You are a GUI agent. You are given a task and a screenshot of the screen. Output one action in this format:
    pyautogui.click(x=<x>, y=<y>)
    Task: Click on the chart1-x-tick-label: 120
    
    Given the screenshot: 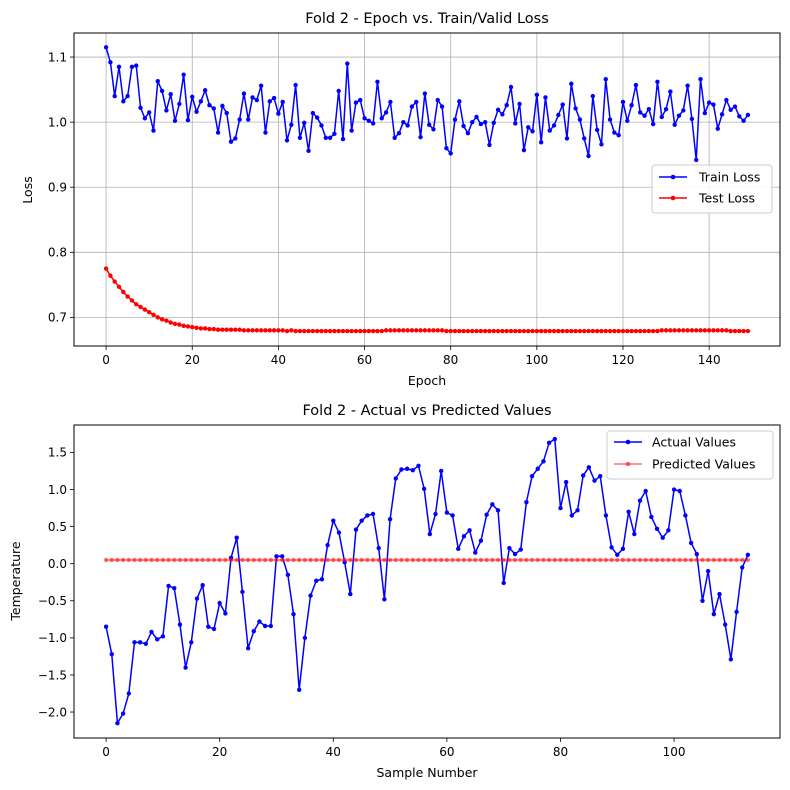 What is the action you would take?
    pyautogui.click(x=623, y=360)
    